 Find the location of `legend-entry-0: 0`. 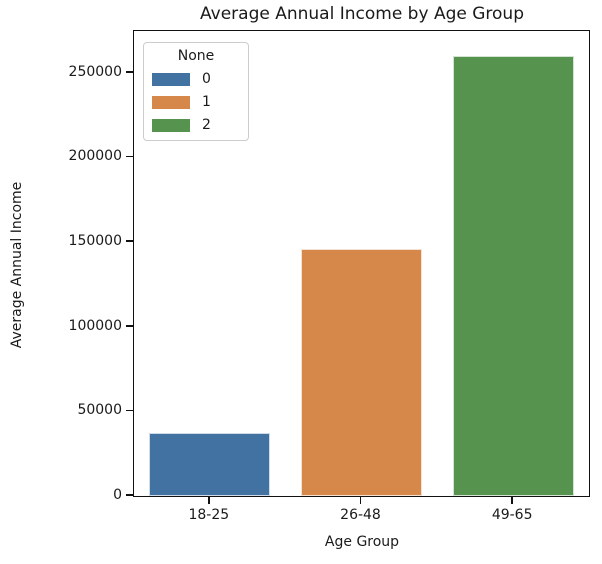

legend-entry-0: 0 is located at coordinates (196, 79).